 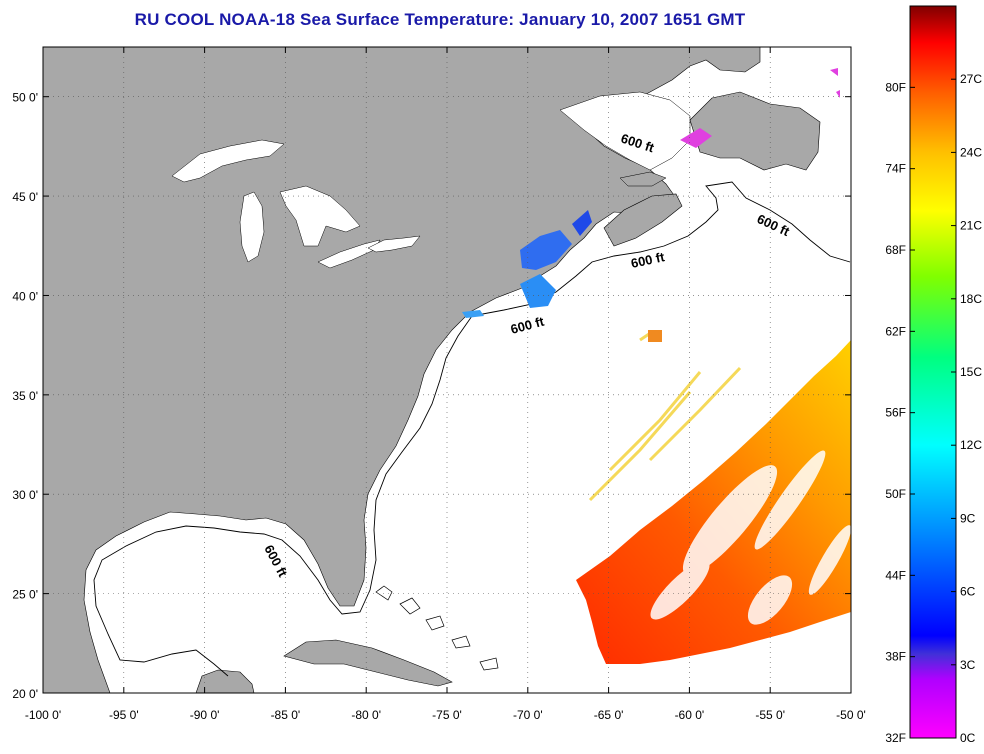 What do you see at coordinates (228, 161) in the screenshot?
I see `lake-superior` at bounding box center [228, 161].